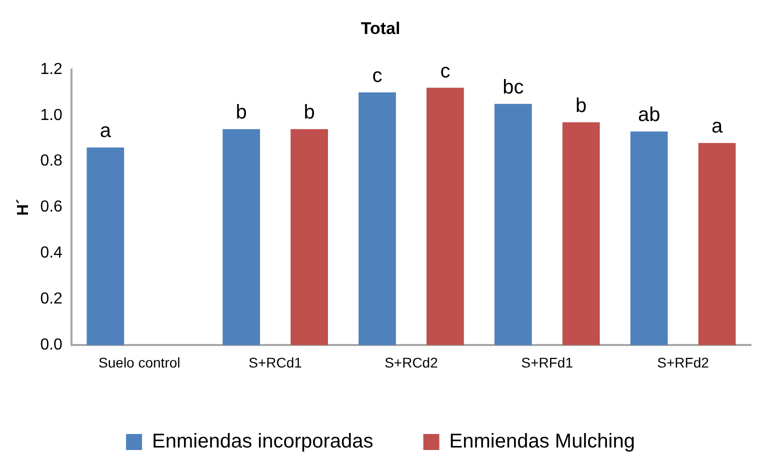 Image resolution: width=781 pixels, height=472 pixels. I want to click on y-tick-label: 1.2, so click(51, 69).